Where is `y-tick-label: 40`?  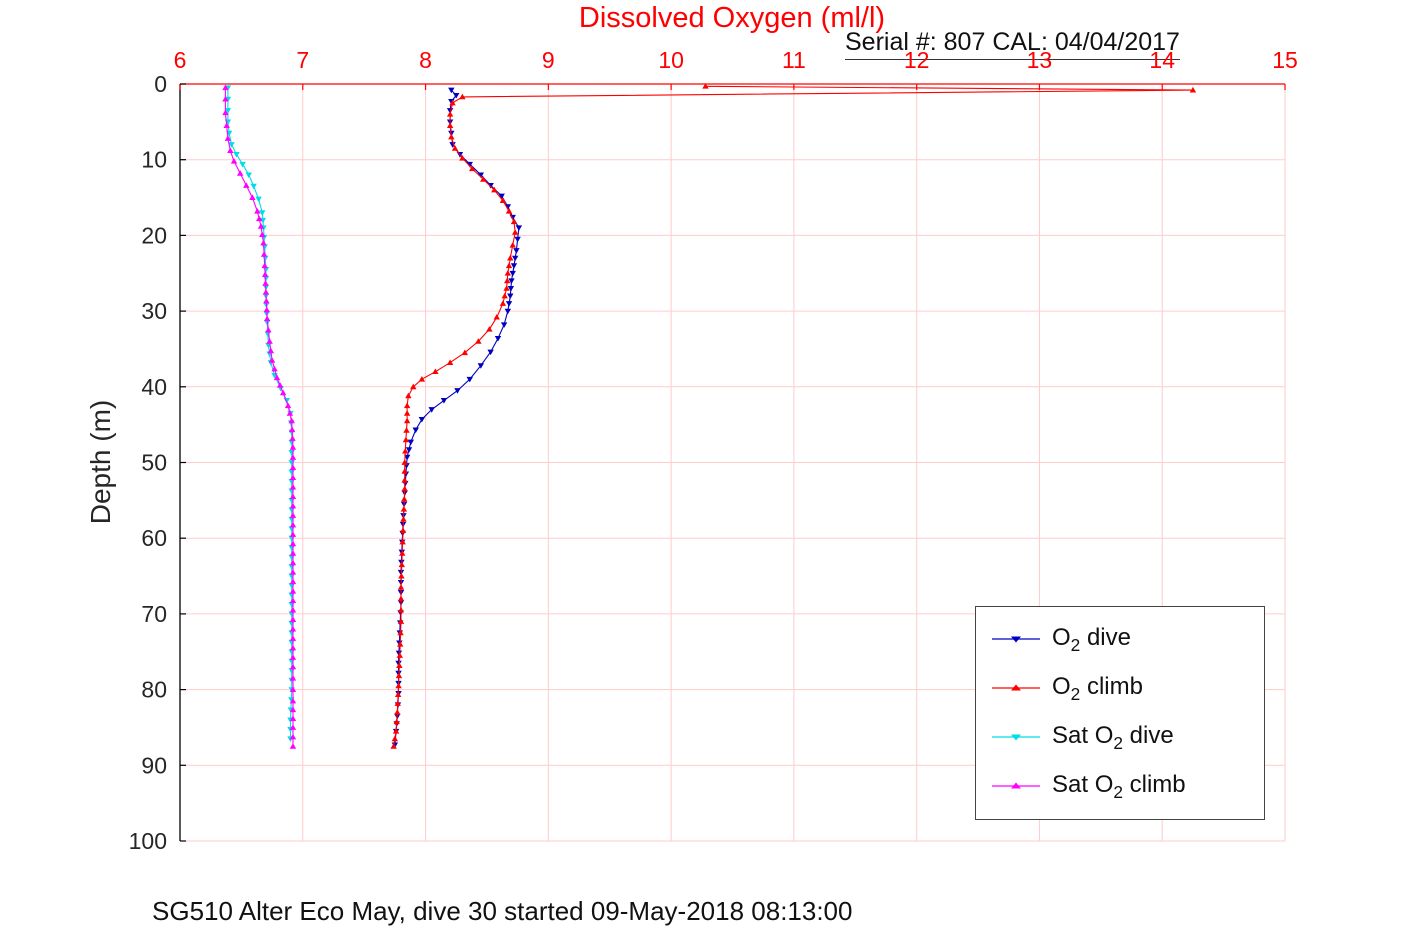 y-tick-label: 40 is located at coordinates (154, 387).